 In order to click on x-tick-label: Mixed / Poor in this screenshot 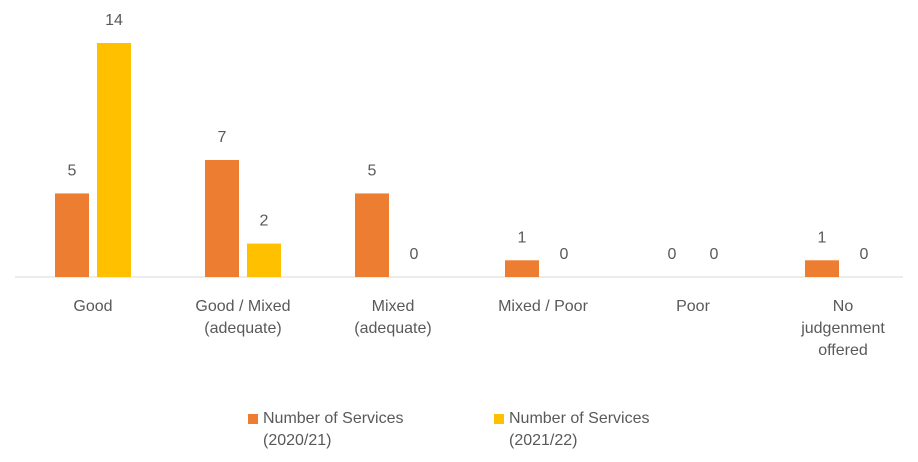, I will do `click(543, 306)`.